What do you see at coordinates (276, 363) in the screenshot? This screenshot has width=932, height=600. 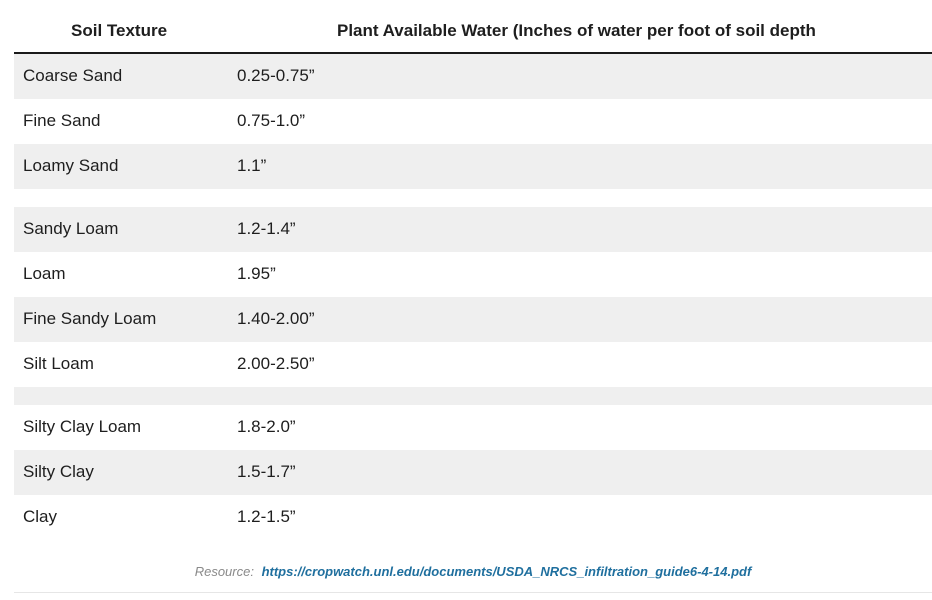 I see `cell-water: 2.00-2.50”` at bounding box center [276, 363].